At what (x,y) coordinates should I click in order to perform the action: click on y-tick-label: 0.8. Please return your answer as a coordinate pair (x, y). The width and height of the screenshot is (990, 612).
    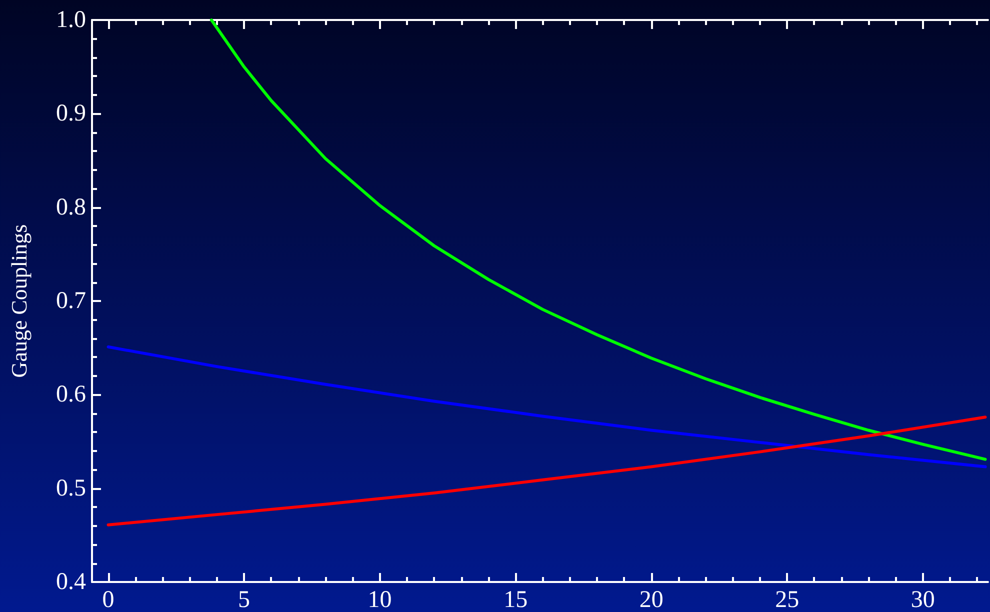
    Looking at the image, I should click on (71, 207).